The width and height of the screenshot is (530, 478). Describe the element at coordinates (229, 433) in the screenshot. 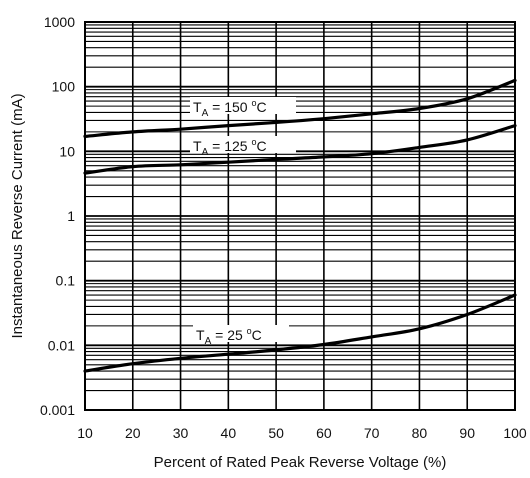

I see `x-tick-label: 40` at that location.